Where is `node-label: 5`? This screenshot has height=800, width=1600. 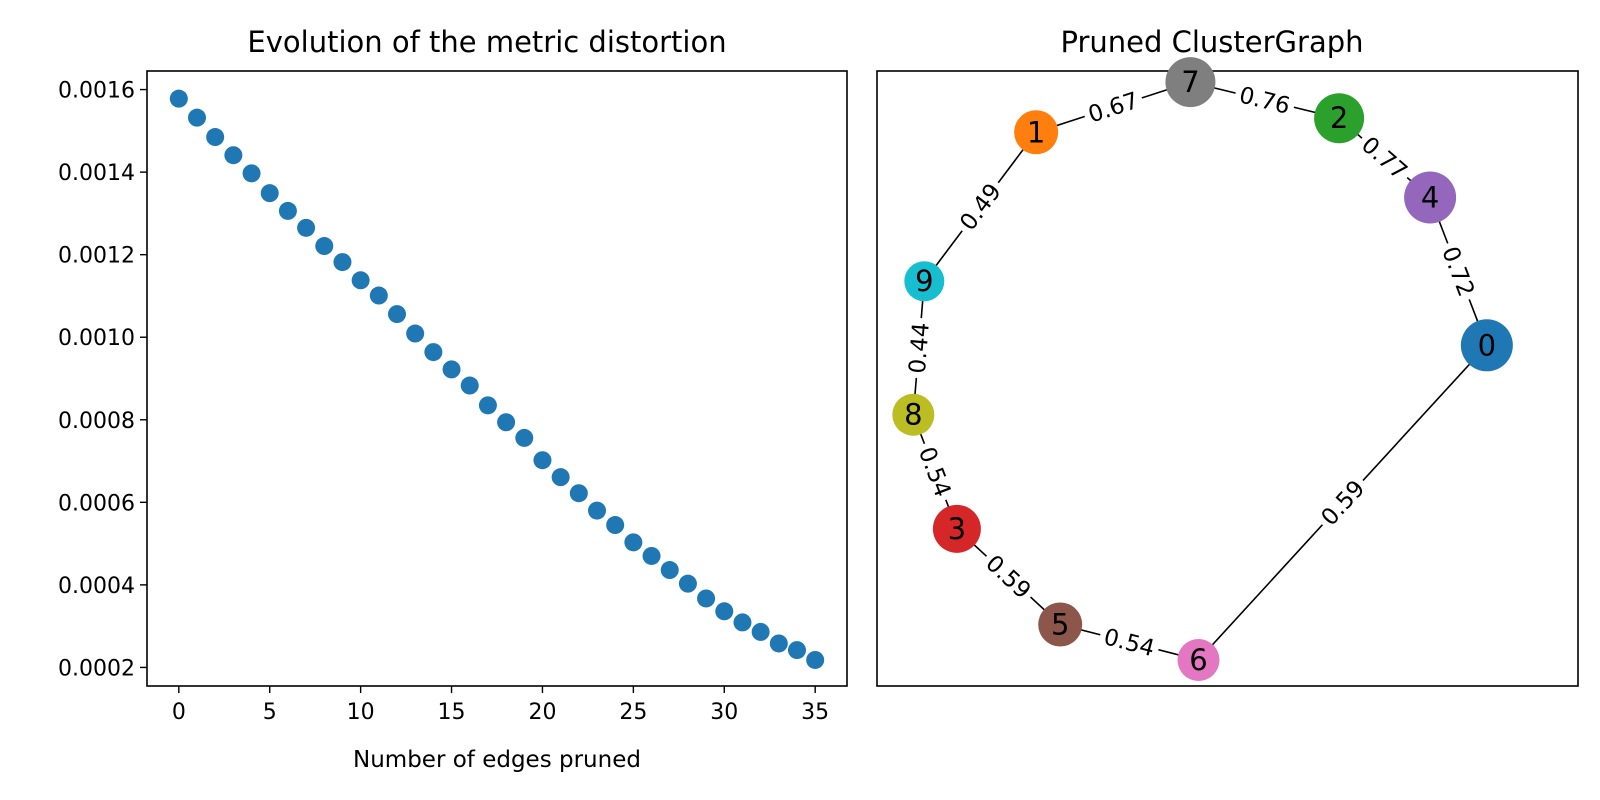 node-label: 5 is located at coordinates (1060, 624).